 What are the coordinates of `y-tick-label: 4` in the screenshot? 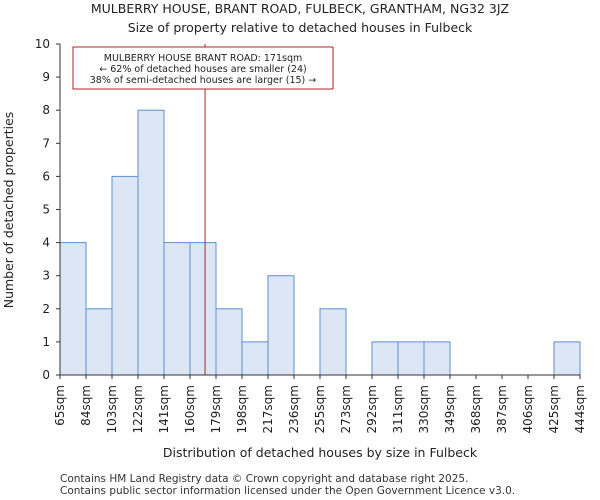 It's located at (46, 243).